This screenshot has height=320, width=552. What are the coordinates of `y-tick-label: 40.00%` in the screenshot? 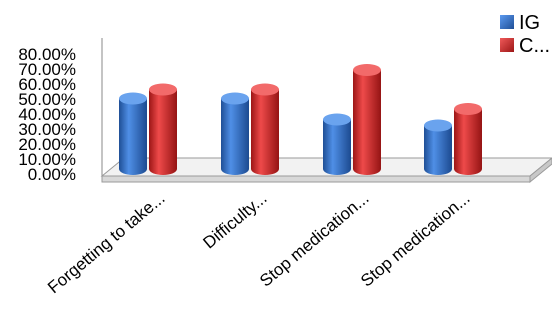 It's located at (47, 114).